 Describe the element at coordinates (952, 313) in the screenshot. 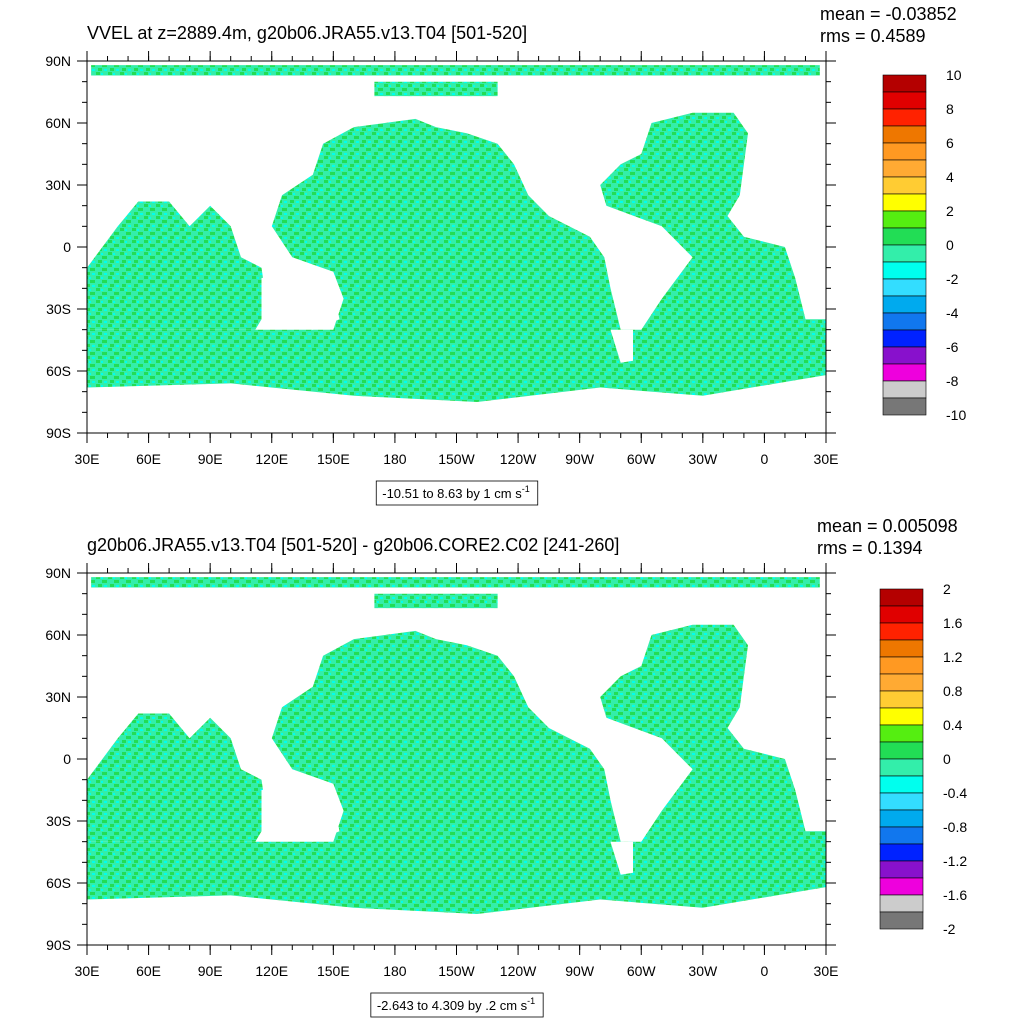

I see `colorbar-label: -4` at that location.